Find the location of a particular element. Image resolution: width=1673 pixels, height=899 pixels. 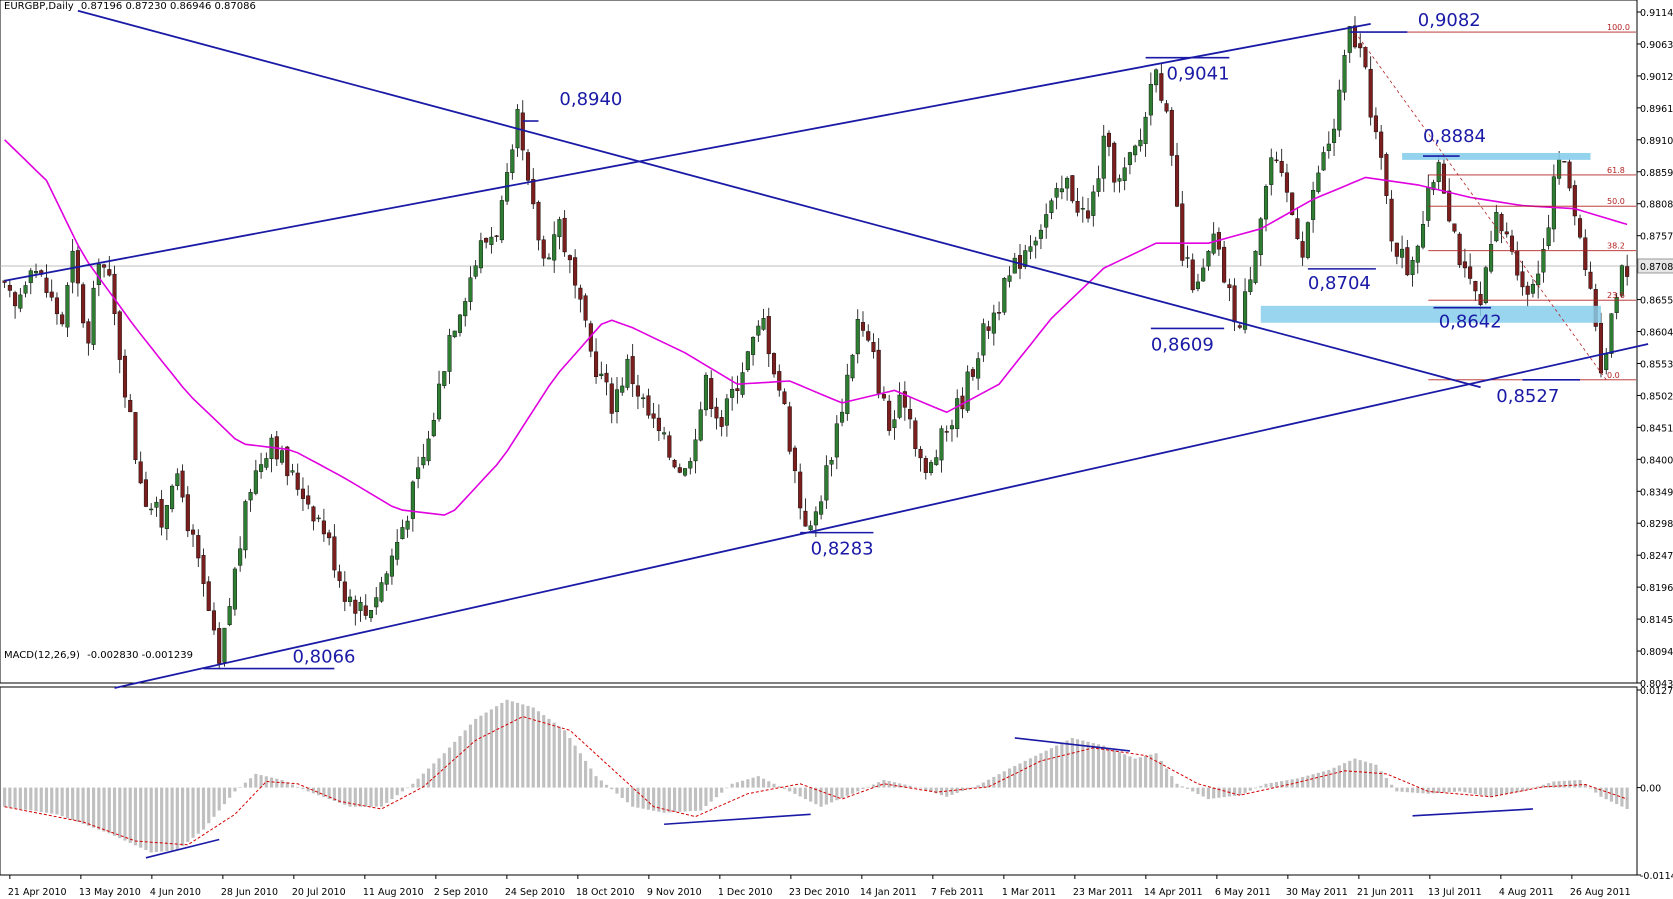

fib-label: 23.6 is located at coordinates (1616, 295).